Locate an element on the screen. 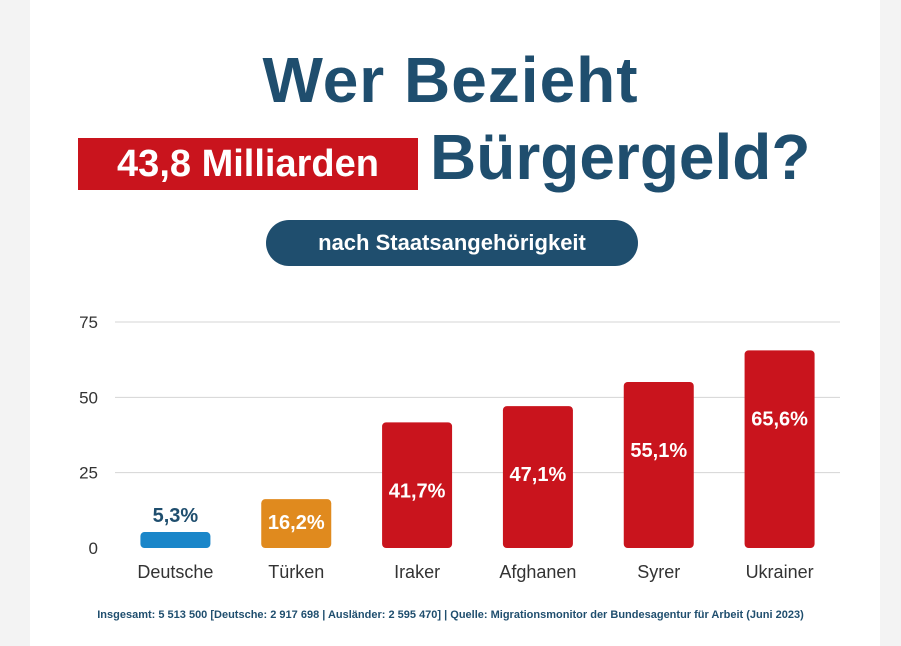 The height and width of the screenshot is (646, 901). y-tick-label: 25 is located at coordinates (88, 473).